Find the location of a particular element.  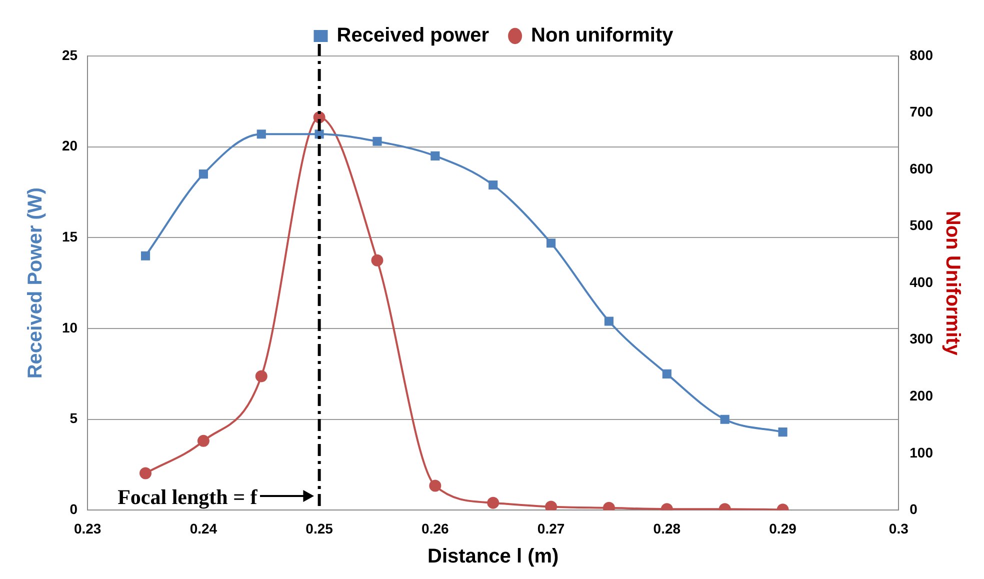

x-tick-label: 0.25 is located at coordinates (320, 528).